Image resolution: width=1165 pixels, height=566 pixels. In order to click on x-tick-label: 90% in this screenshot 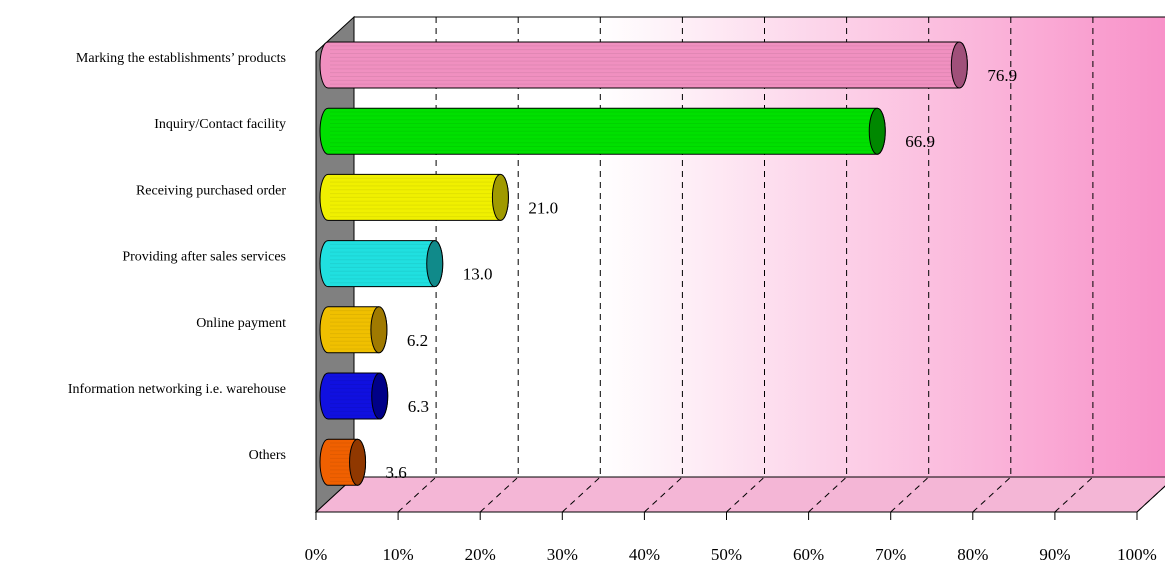, I will do `click(1054, 554)`.